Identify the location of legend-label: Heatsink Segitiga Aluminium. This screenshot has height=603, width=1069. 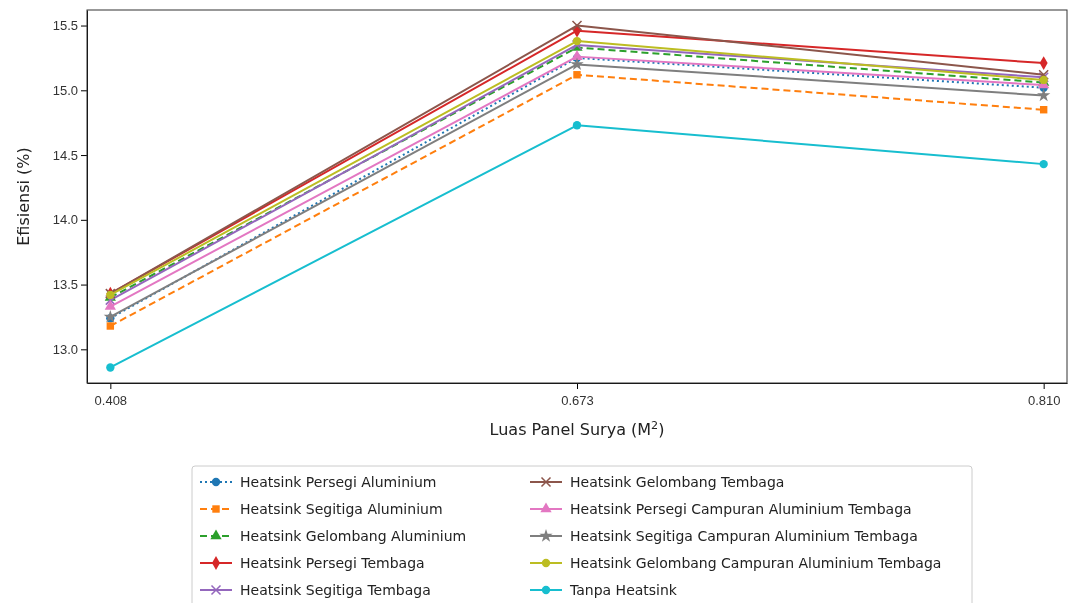
(341, 509).